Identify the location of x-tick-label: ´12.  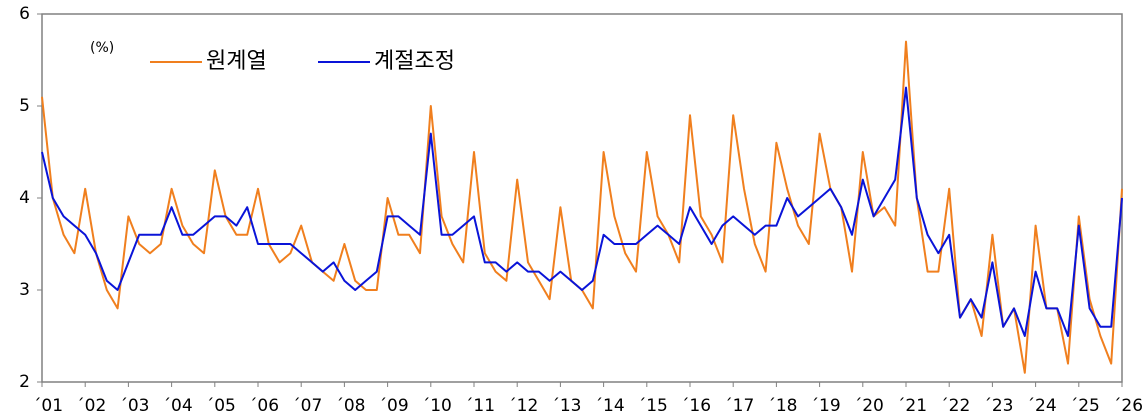
(523, 406).